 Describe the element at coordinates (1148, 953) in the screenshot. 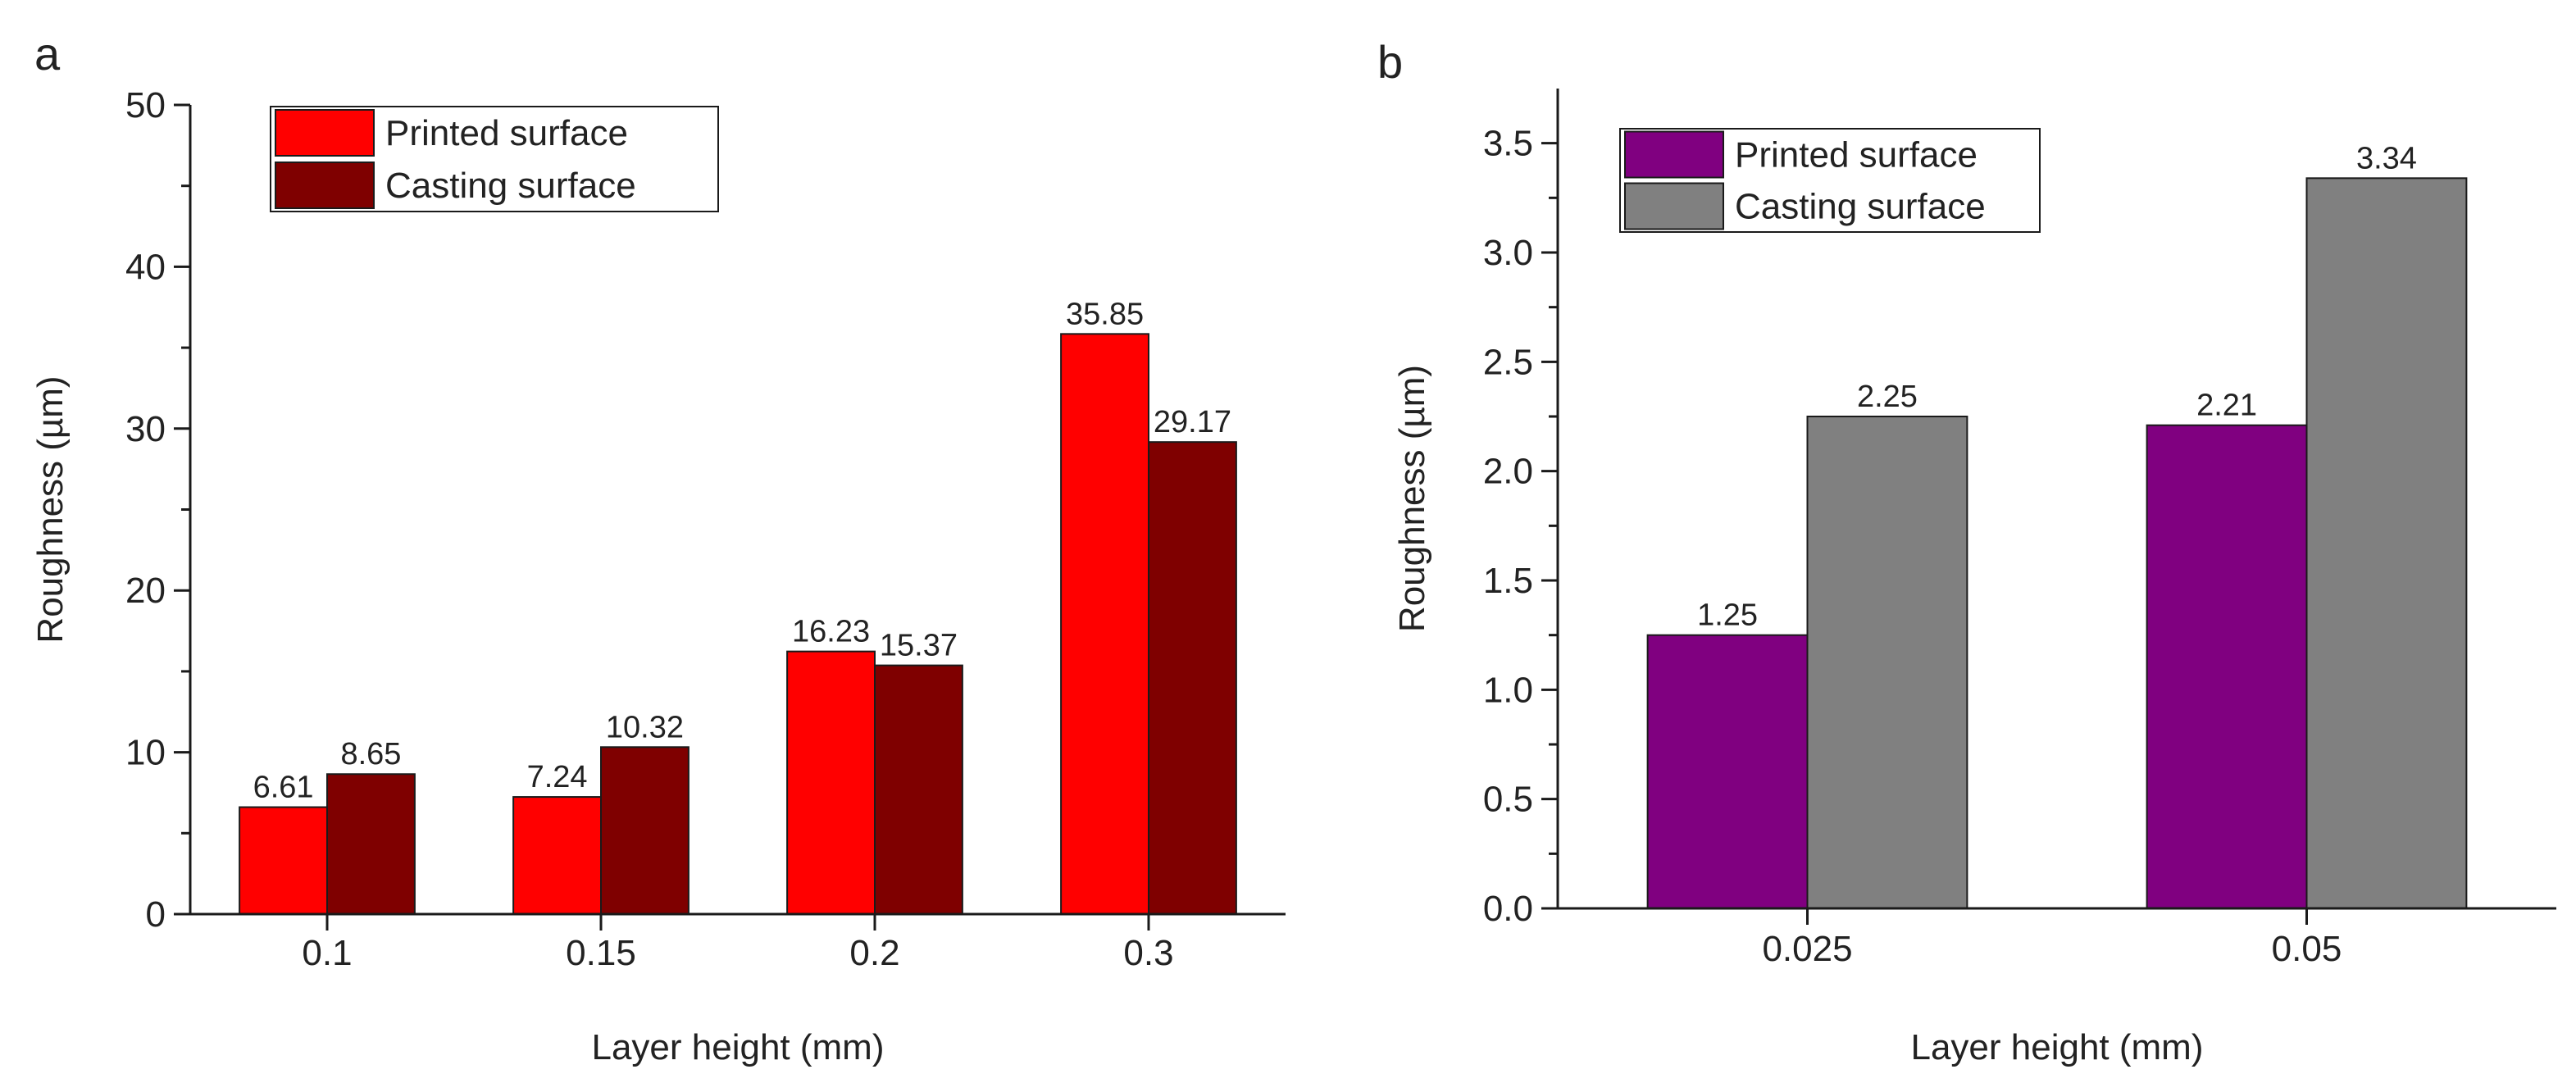

I see `panel-a-x-tick-label-3: 0.3` at that location.